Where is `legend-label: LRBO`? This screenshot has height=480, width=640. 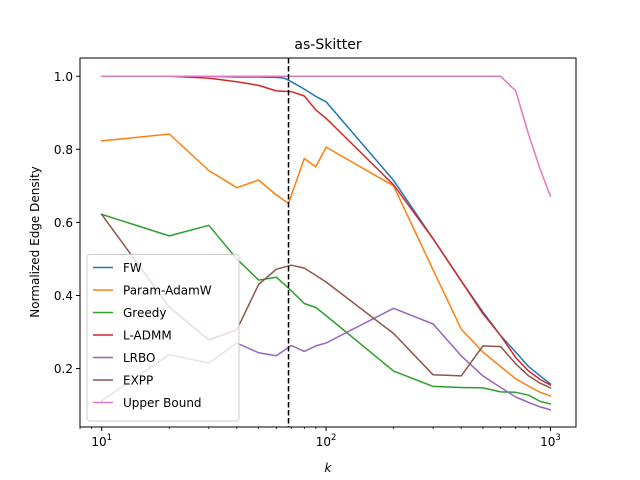 legend-label: LRBO is located at coordinates (139, 358).